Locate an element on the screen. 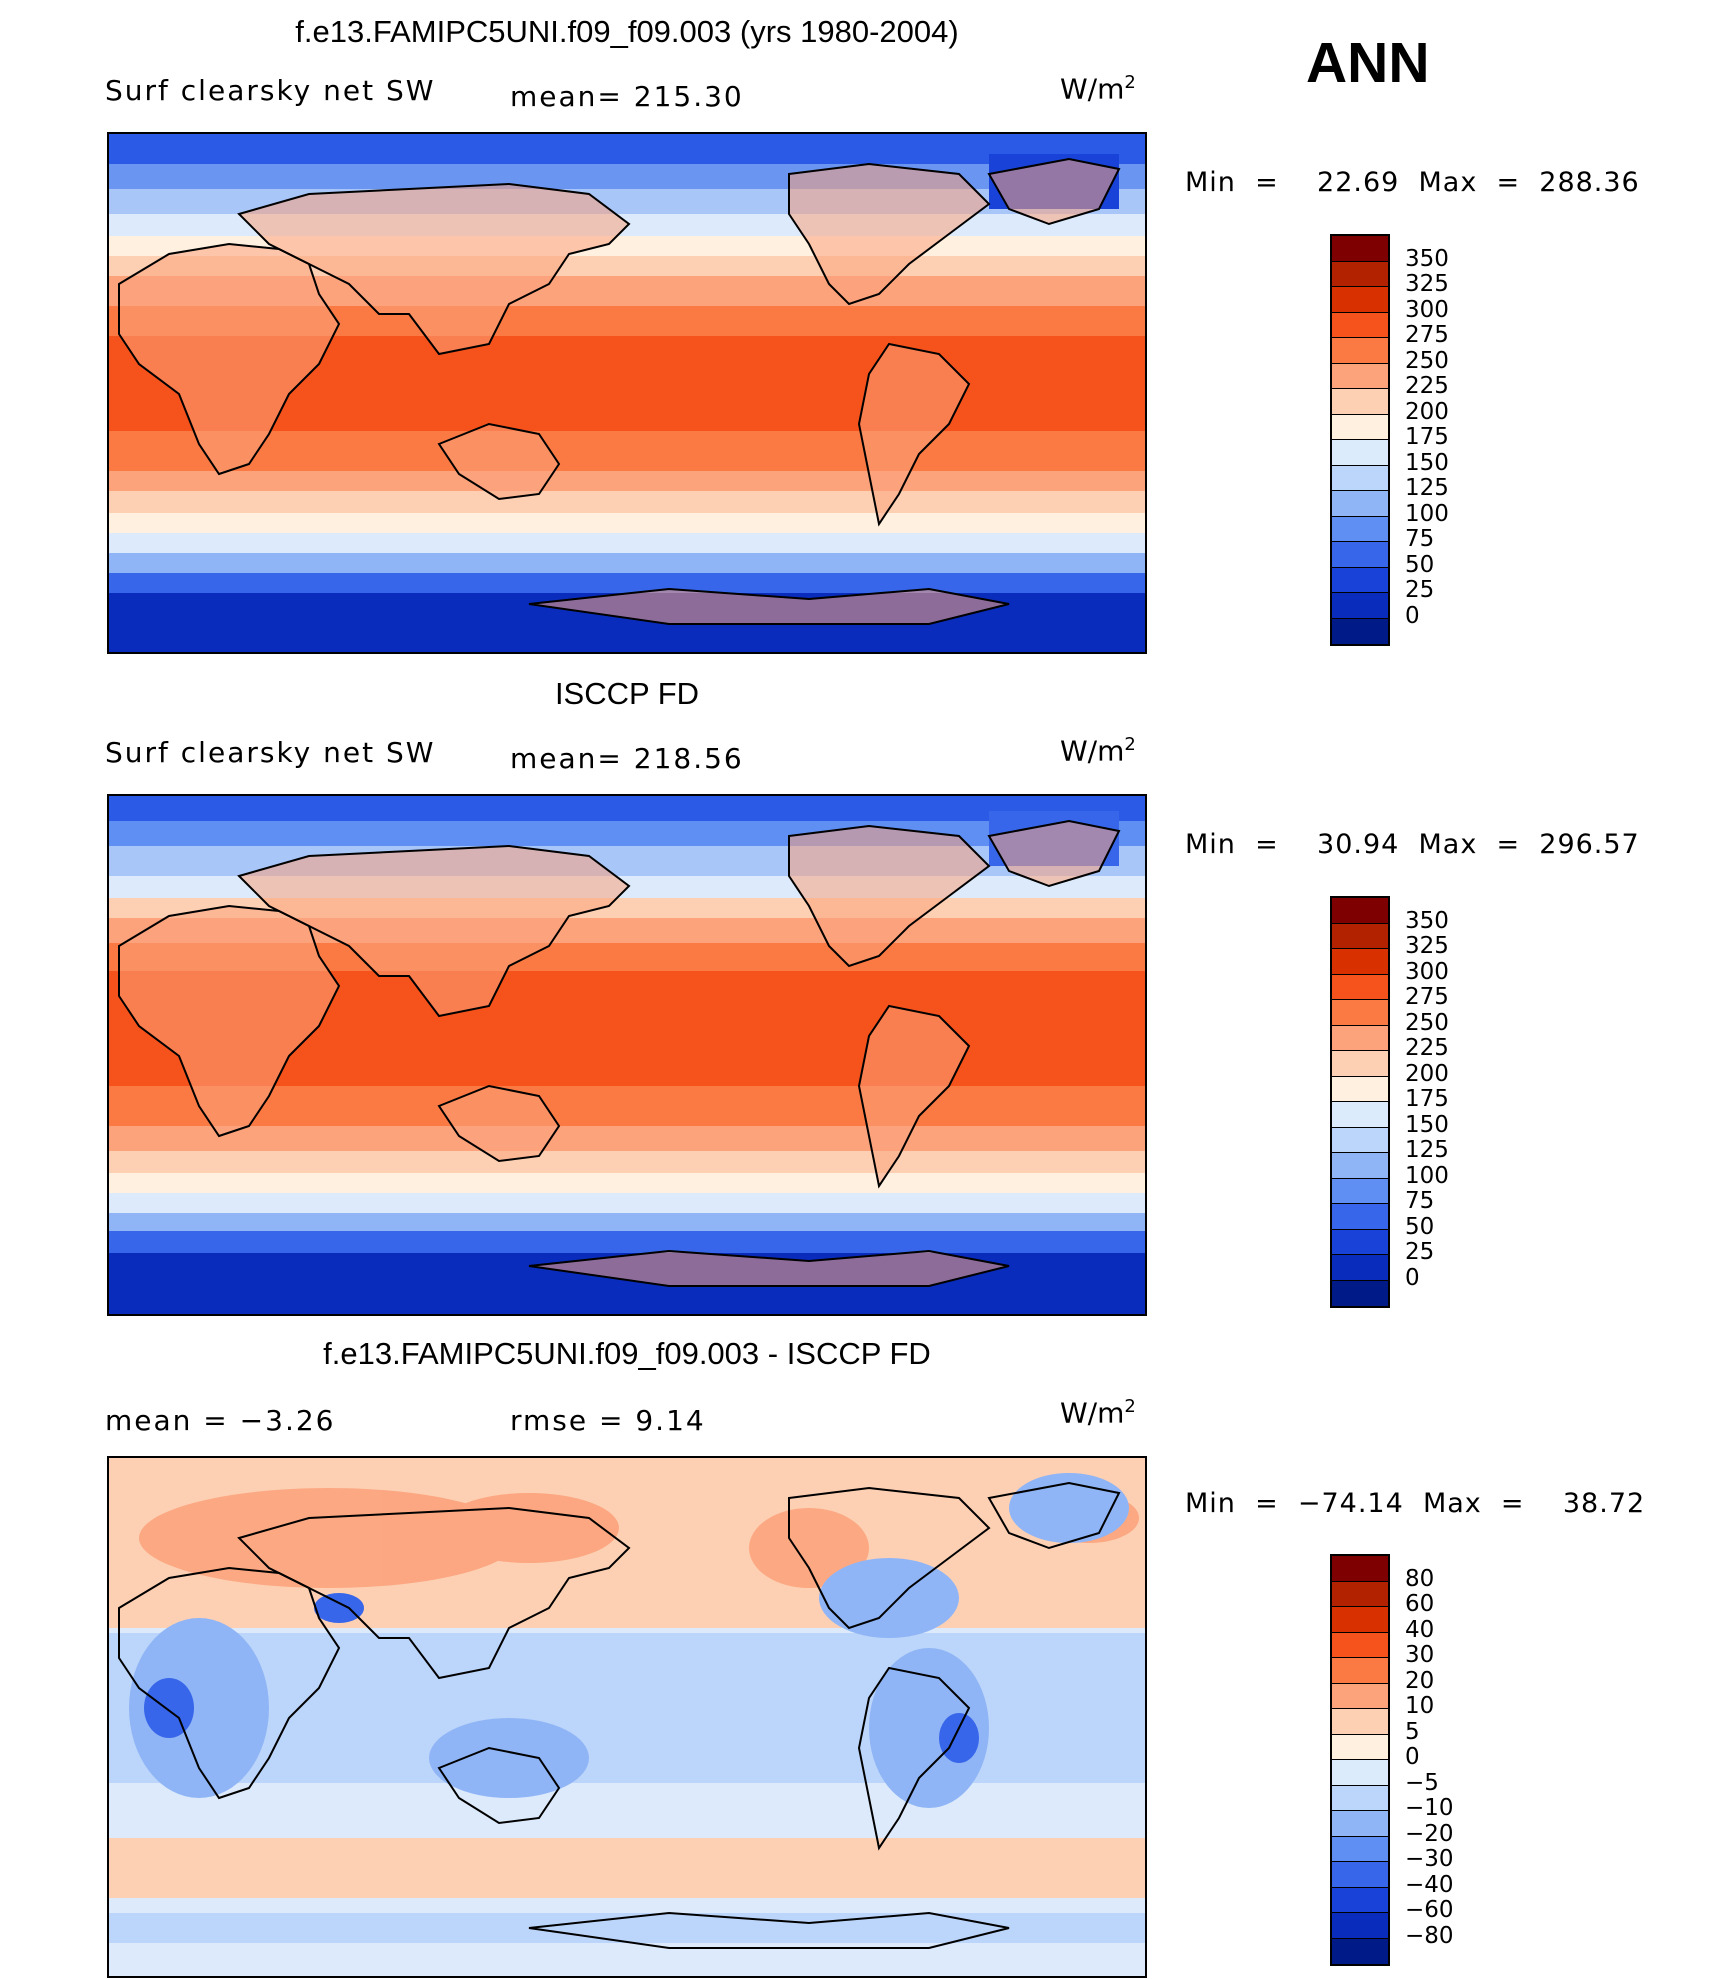  panel-3-units: W/m2 is located at coordinates (1098, 1413).